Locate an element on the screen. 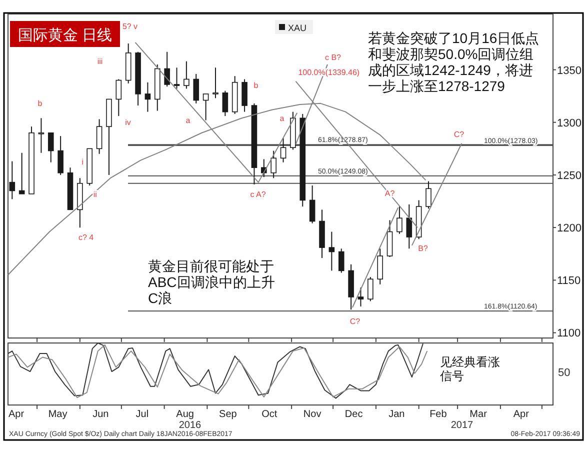 The image size is (587, 452). x-tick-label: Jan is located at coordinates (396, 414).